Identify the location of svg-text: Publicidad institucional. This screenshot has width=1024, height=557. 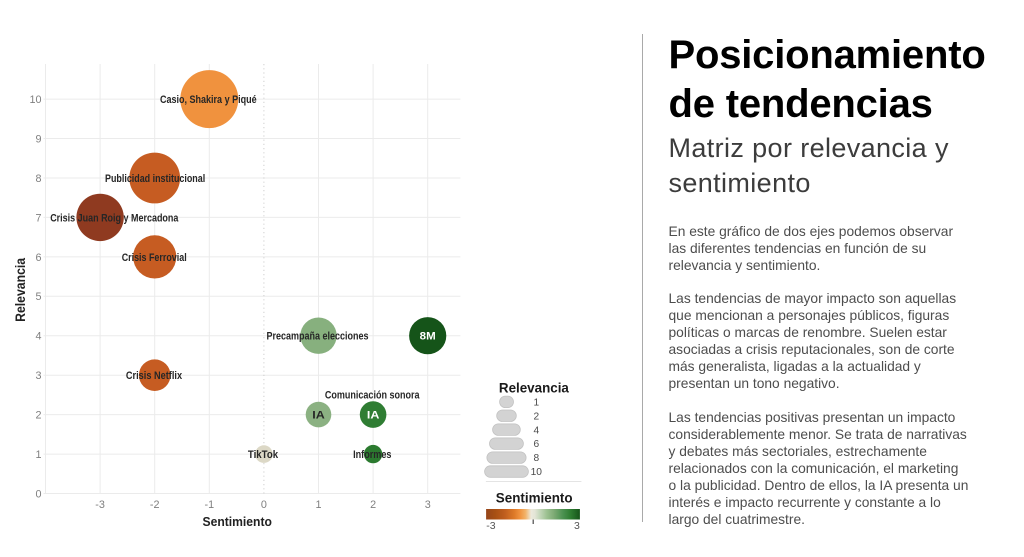
(155, 179).